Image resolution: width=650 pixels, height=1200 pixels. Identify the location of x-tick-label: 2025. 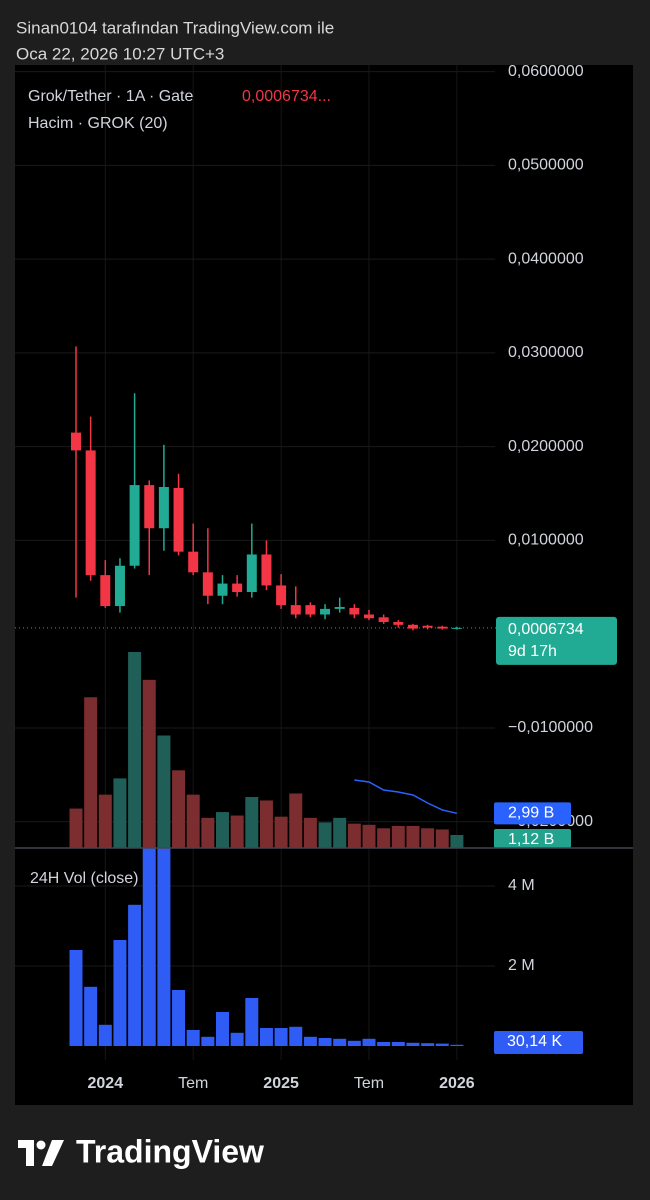
(281, 1083).